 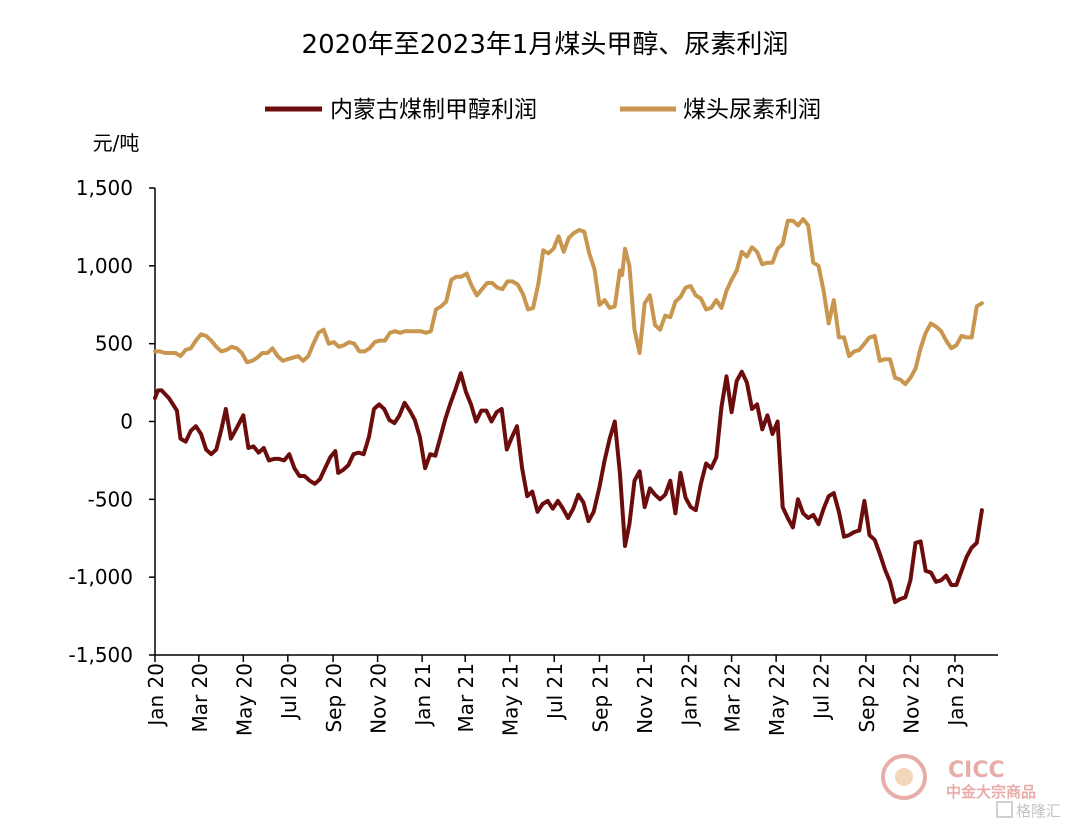 What do you see at coordinates (690, 695) in the screenshot?
I see `x-tick-label: Jan 22` at bounding box center [690, 695].